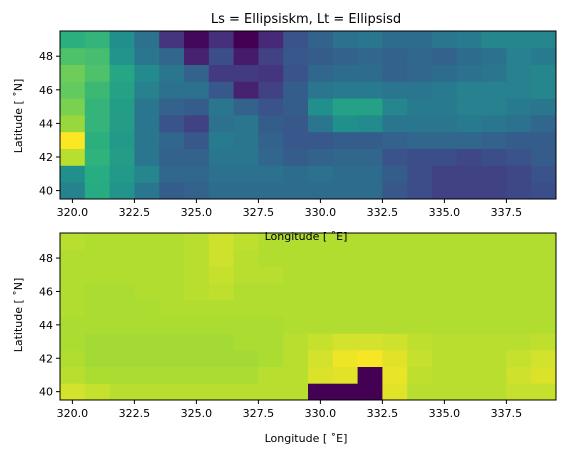 The height and width of the screenshot is (457, 565). I want to click on x-tick-label: 322.5, so click(135, 413).